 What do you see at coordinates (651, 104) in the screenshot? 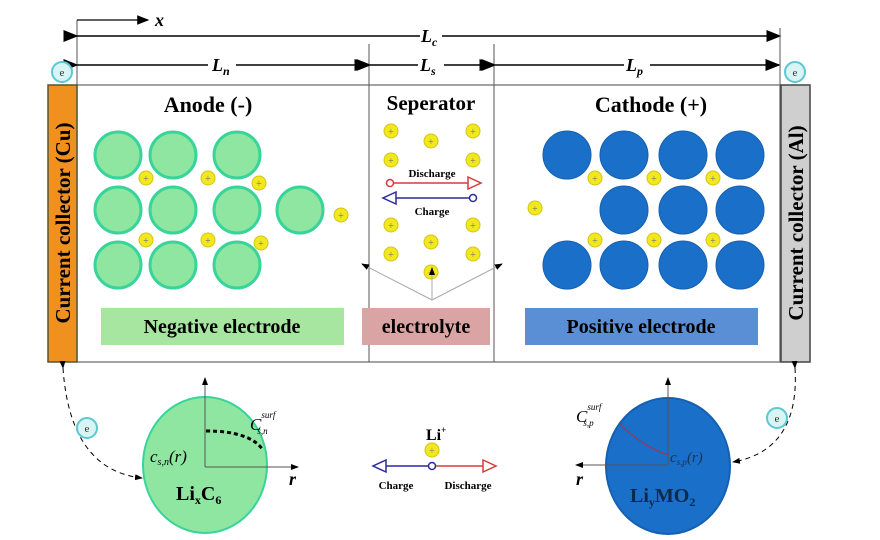
I see `cathode-title: Cathode (+)` at bounding box center [651, 104].